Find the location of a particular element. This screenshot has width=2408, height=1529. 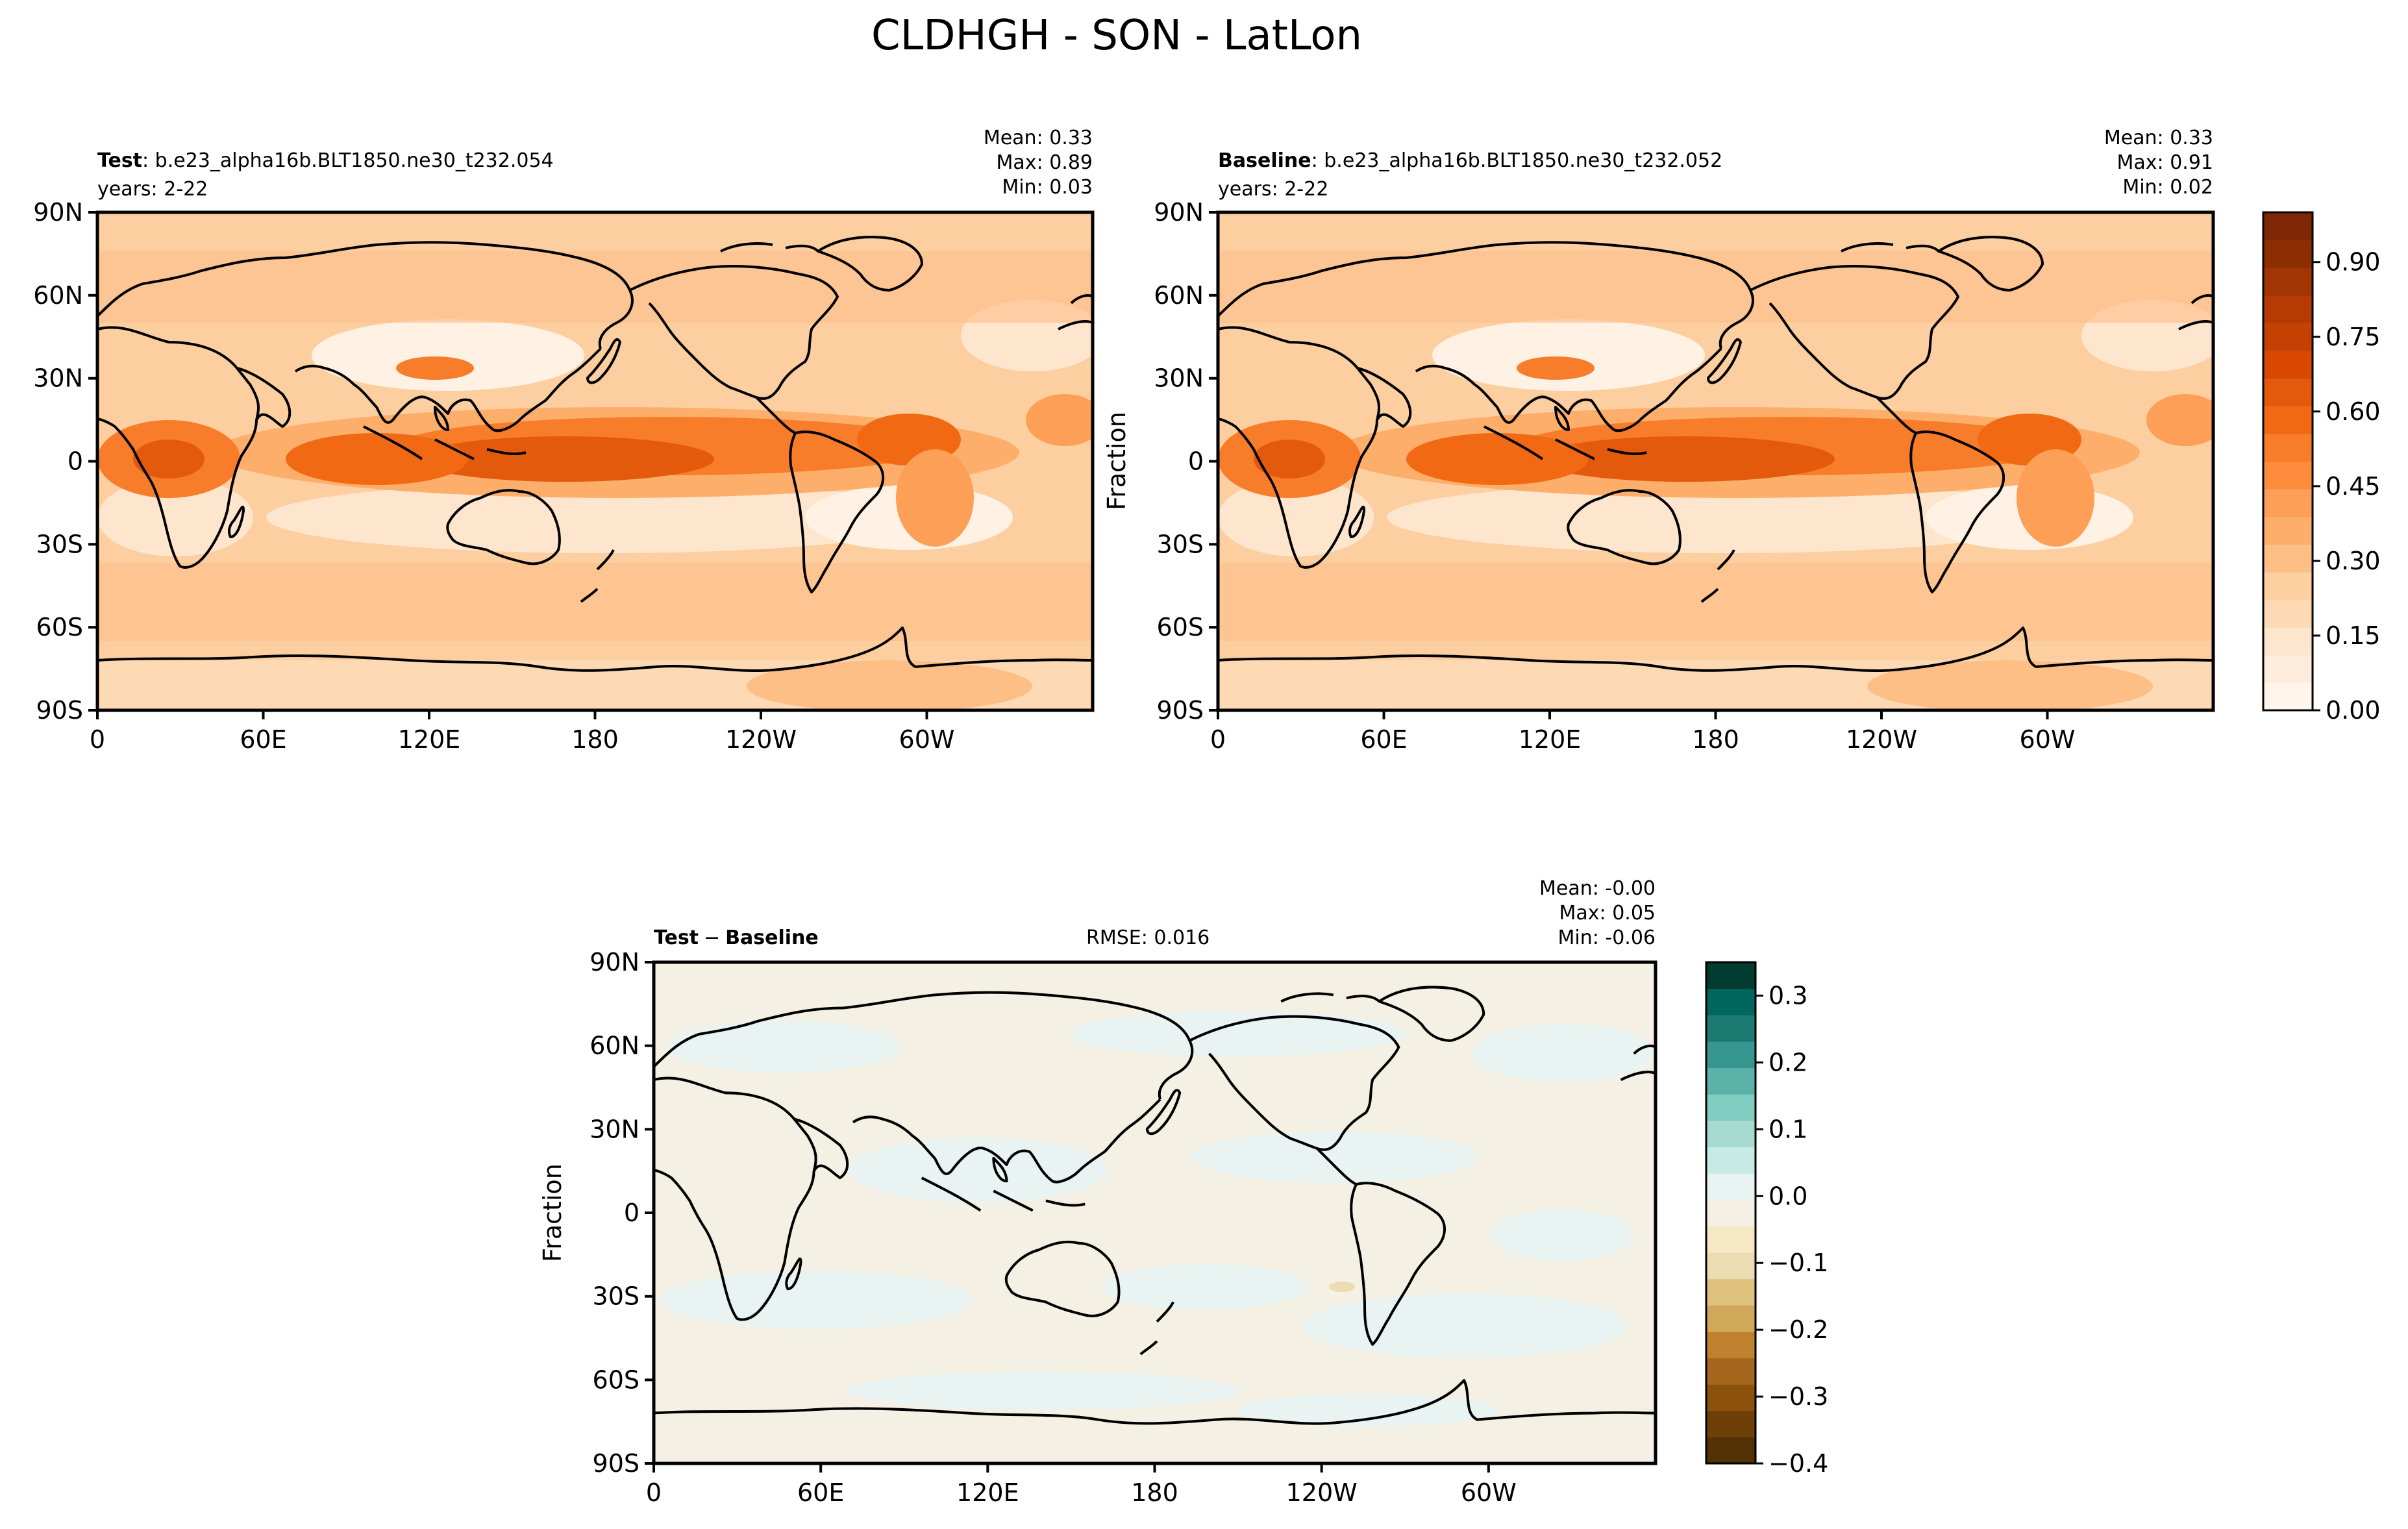

test-axes: 0 60E 120E 180 120W 60W 90N 60N 30N 0 30S 60S 90S is located at coordinates (493, 476).